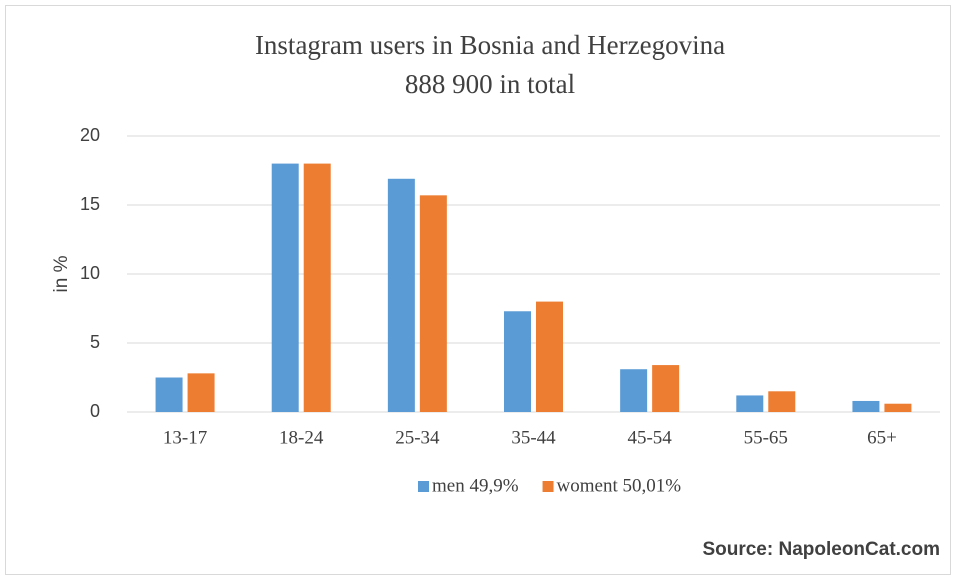 Image resolution: width=957 pixels, height=581 pixels. What do you see at coordinates (61, 273) in the screenshot?
I see `y-axis-label: in %` at bounding box center [61, 273].